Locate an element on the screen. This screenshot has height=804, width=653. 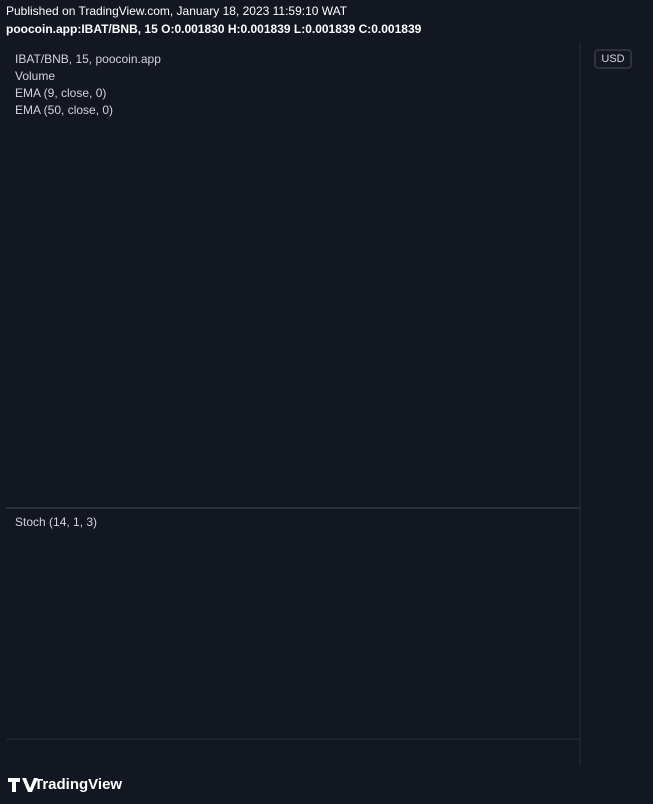
legend-ema9: EMA (9, close, 0) is located at coordinates (60, 93).